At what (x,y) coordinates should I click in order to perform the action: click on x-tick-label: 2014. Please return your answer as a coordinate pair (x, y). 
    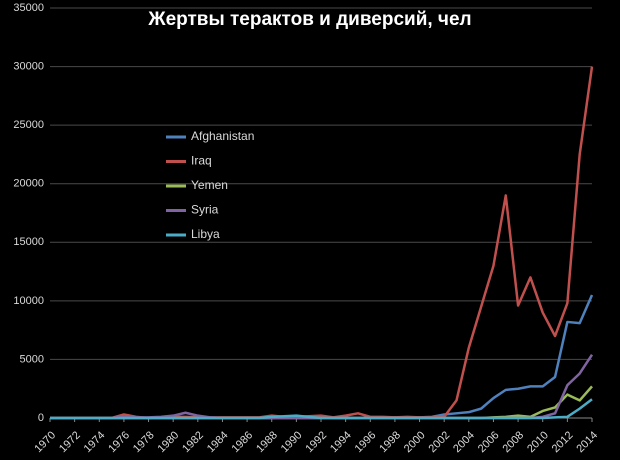
    Looking at the image, I should click on (587, 442).